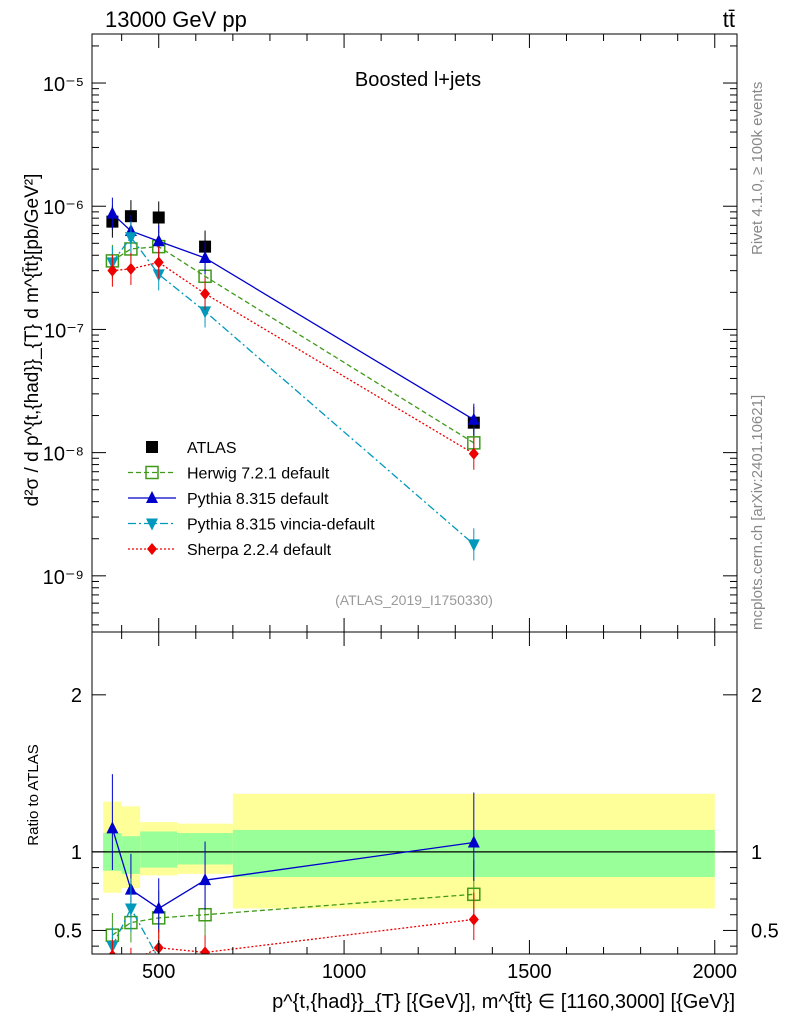  I want to click on y-tick-label-ratio-right: 1, so click(756, 853).